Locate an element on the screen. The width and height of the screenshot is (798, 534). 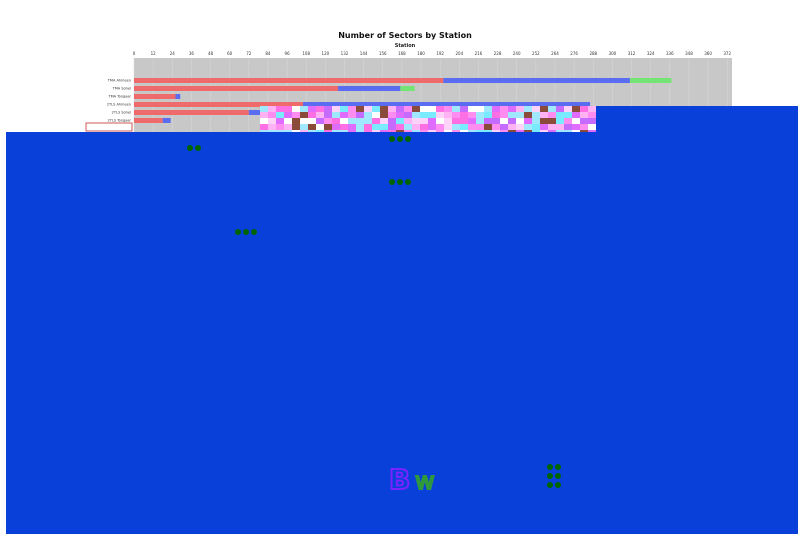
x-tick-label: 360 is located at coordinates (708, 53).